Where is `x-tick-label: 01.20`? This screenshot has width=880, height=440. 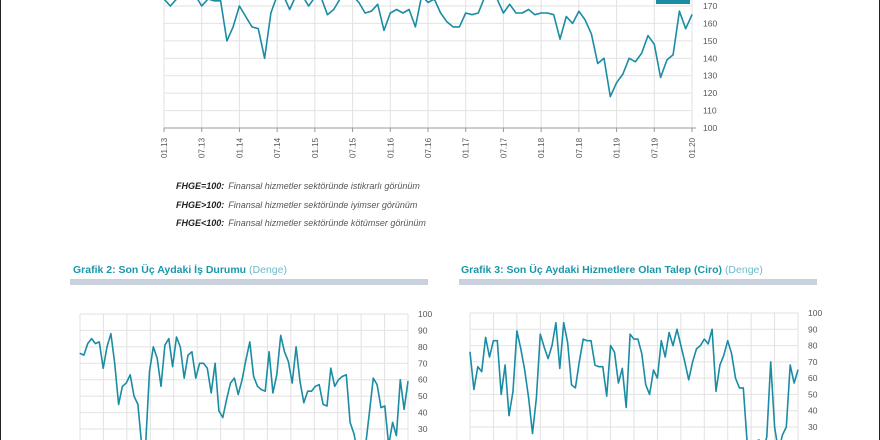
x-tick-label: 01.20 is located at coordinates (692, 147).